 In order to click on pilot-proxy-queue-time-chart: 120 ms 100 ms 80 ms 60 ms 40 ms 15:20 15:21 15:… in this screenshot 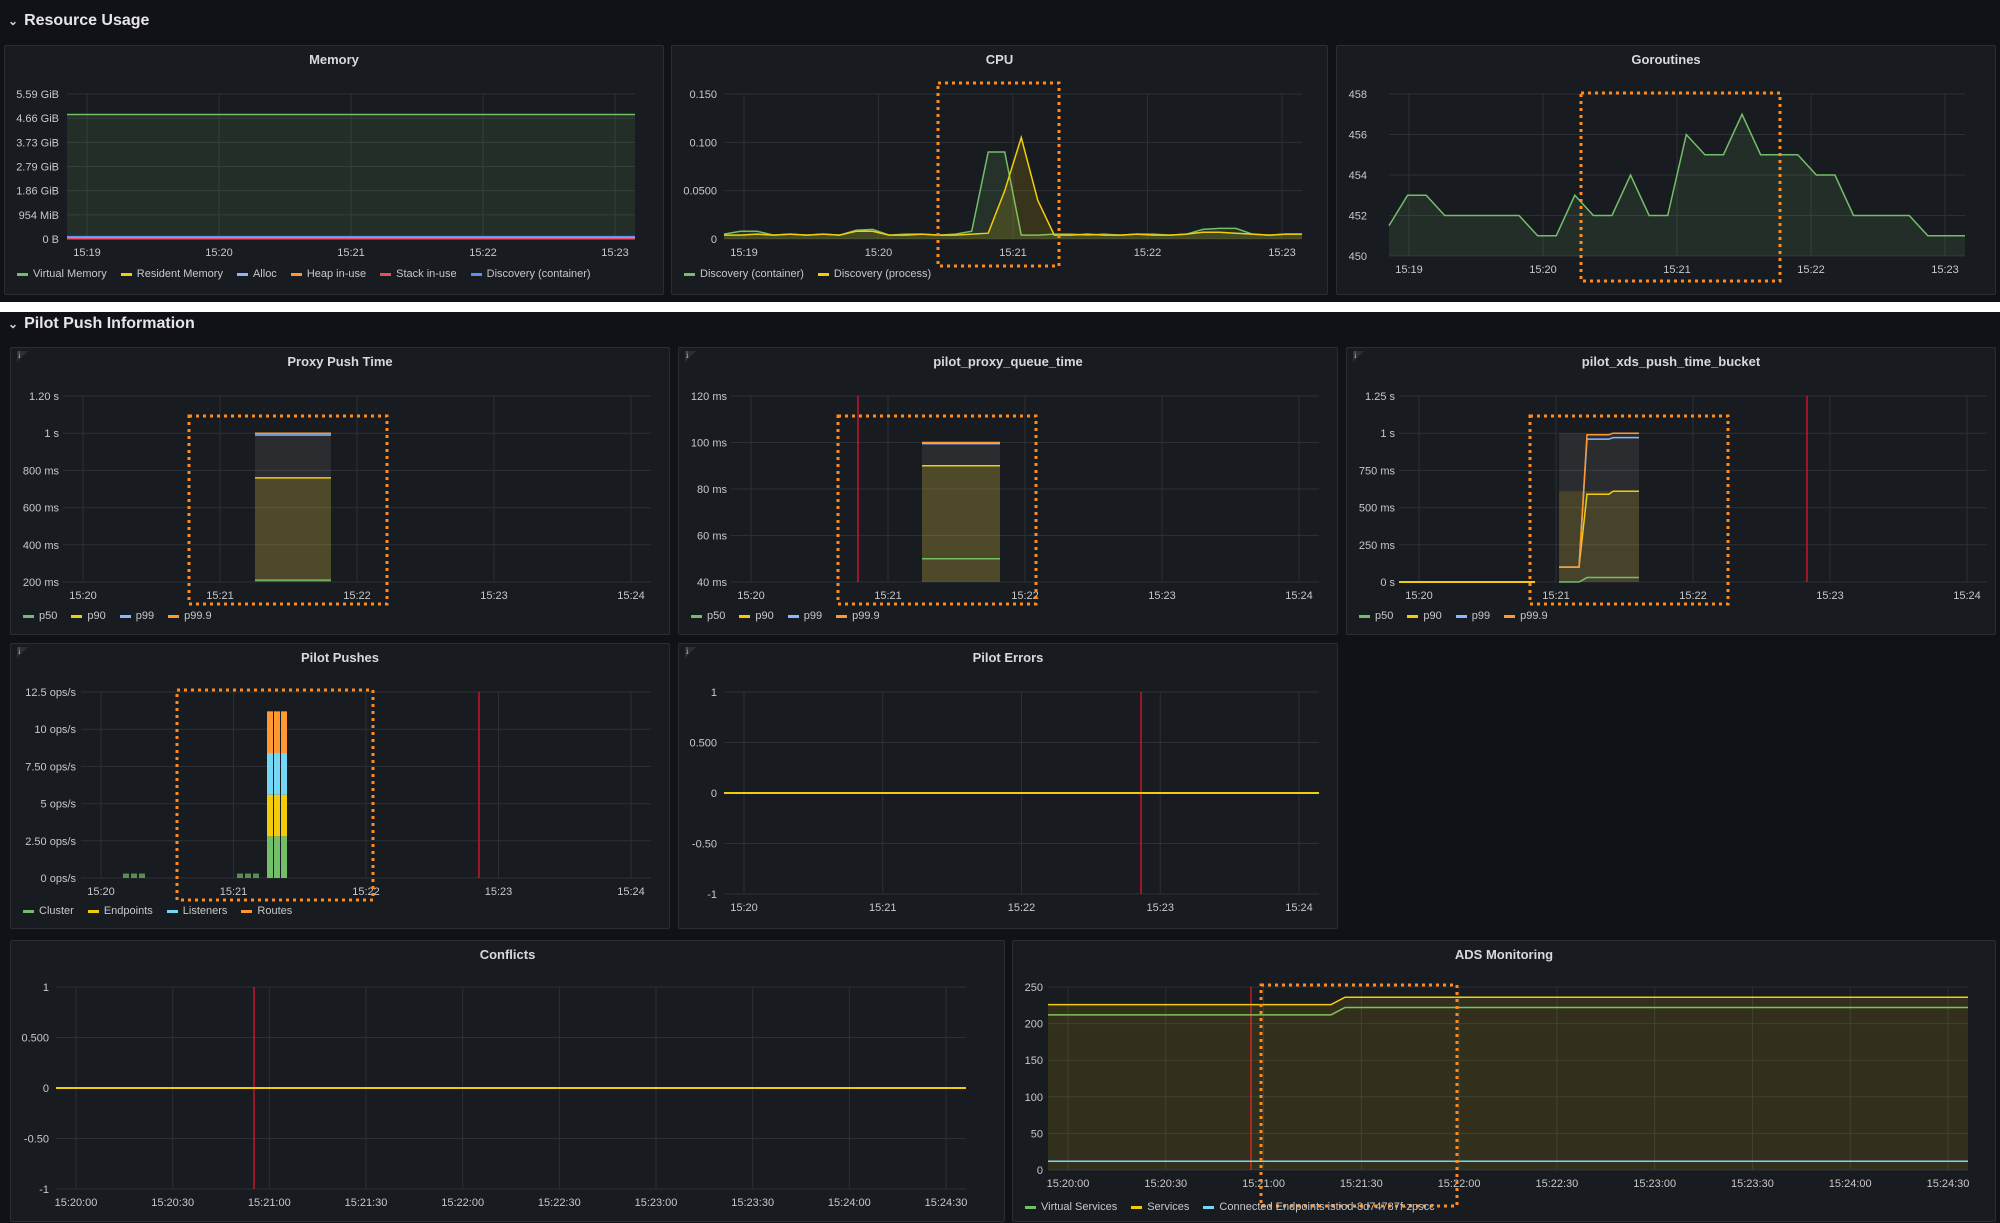, I will do `click(1005, 498)`.